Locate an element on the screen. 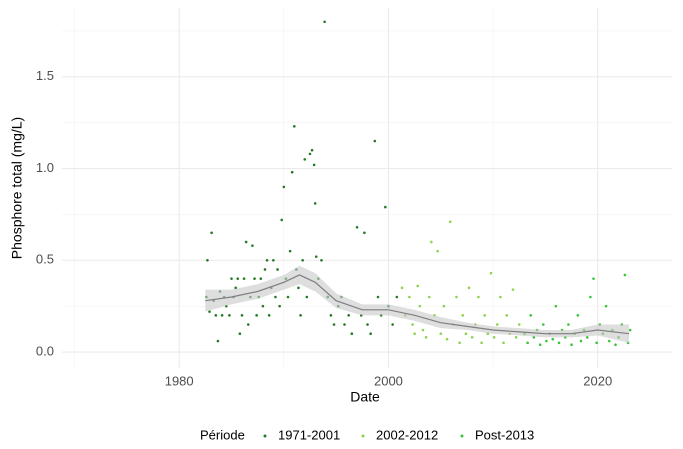 Image resolution: width=683 pixels, height=449 pixels. x-tick-label: 1980 is located at coordinates (179, 380).